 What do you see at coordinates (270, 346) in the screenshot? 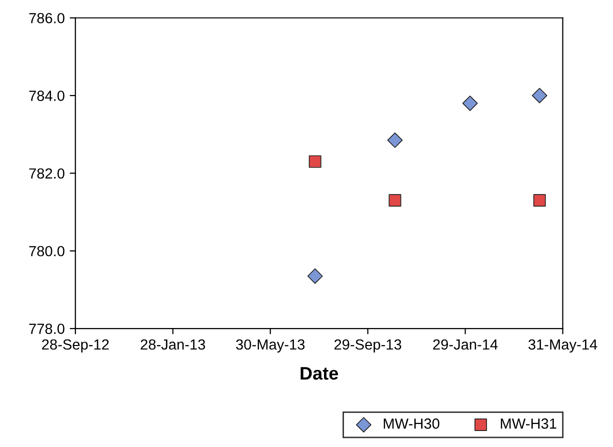
I see `x-tick-label: 30-May-13` at bounding box center [270, 346].